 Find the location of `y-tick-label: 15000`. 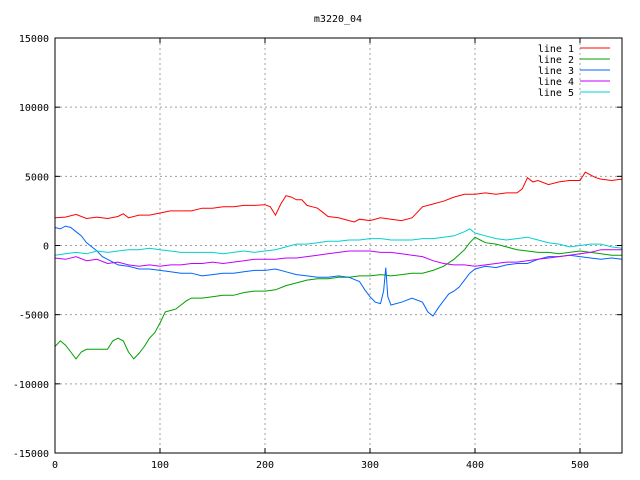

y-tick-label: 15000 is located at coordinates (34, 39).